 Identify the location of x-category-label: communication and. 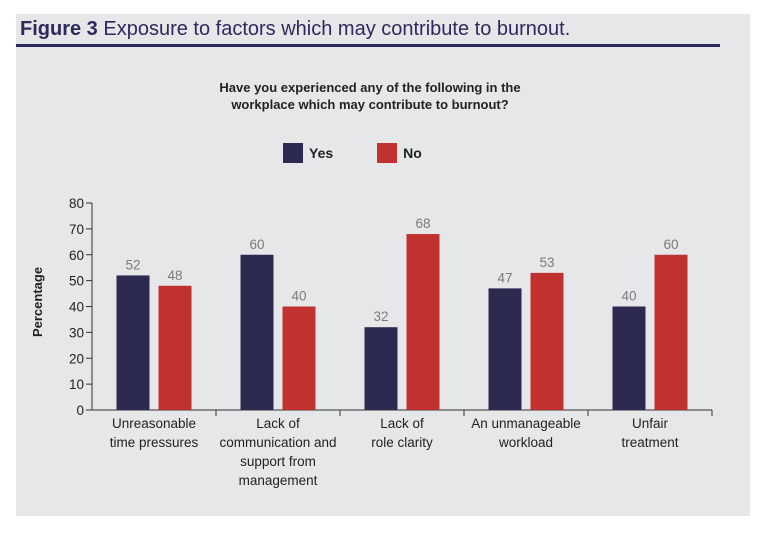
(277, 442).